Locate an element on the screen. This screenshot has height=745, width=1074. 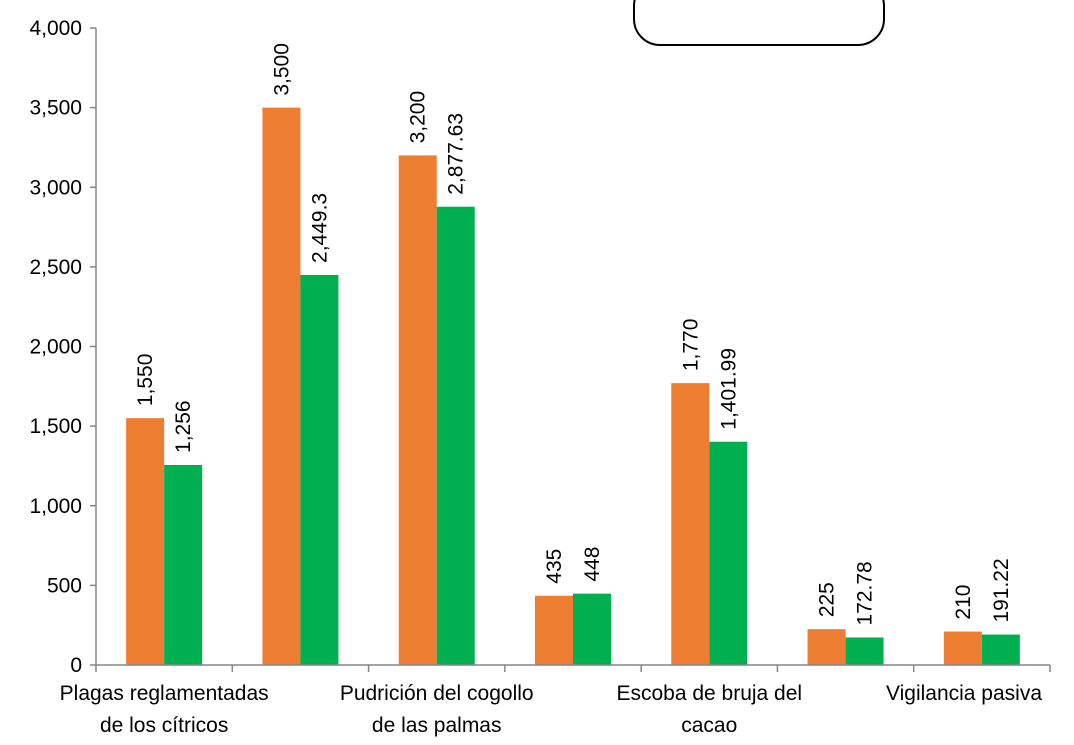
y-tick-label: 3,500 is located at coordinates (55, 108).